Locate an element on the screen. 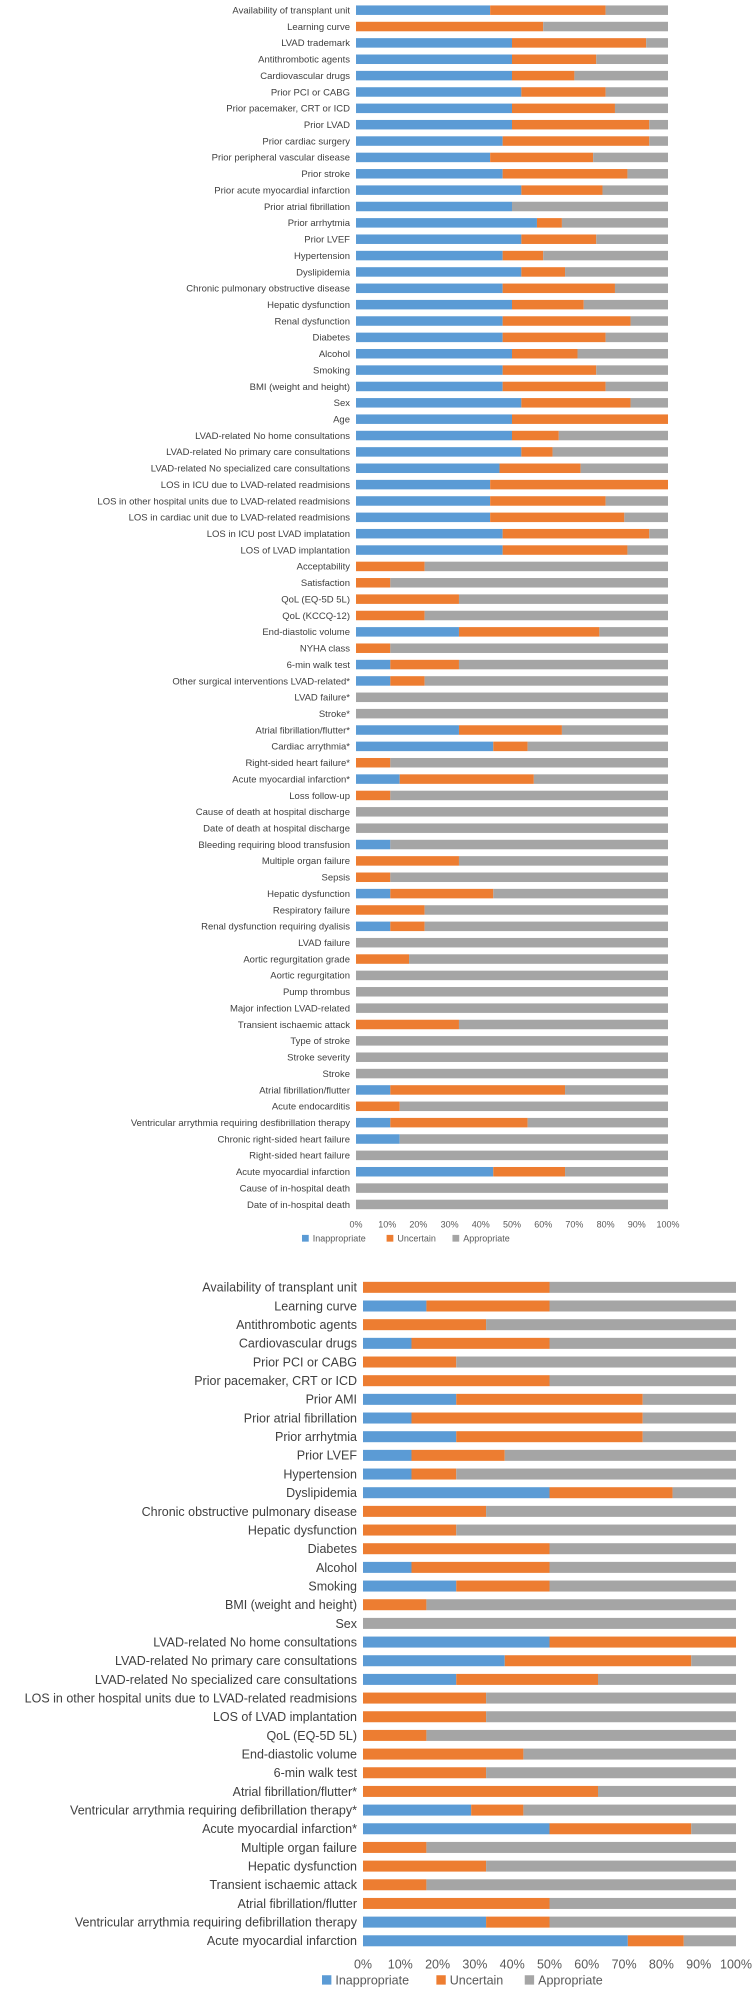 The height and width of the screenshot is (2006, 754). category-label: Multiple organ failure is located at coordinates (306, 861).